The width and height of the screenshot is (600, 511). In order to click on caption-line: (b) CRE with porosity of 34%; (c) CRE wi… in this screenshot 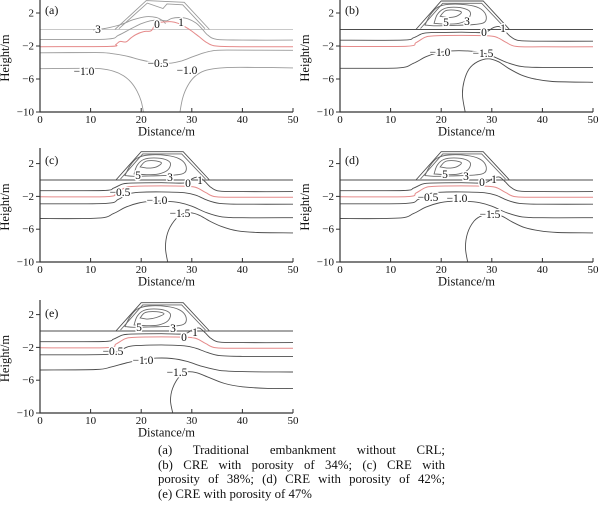, I will do `click(301, 464)`.